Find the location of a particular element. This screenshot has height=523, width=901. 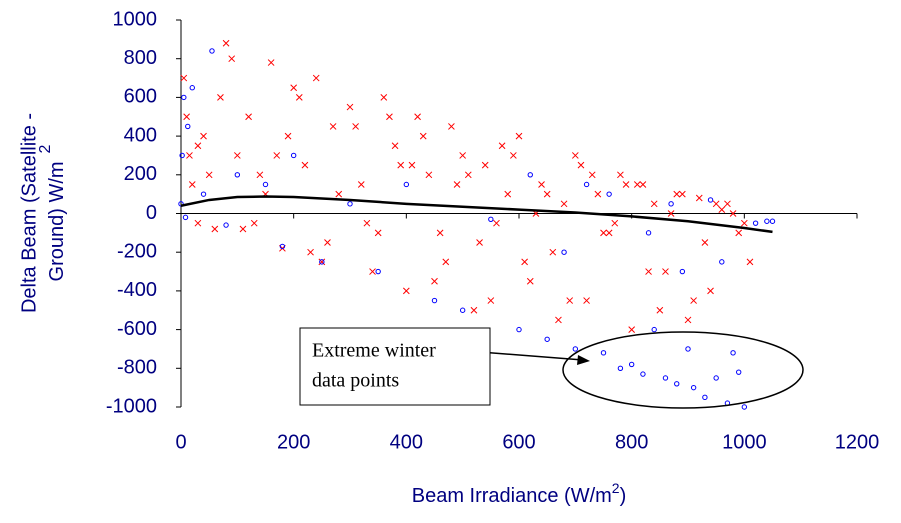

x-tick-label: 1200 is located at coordinates (857, 442).